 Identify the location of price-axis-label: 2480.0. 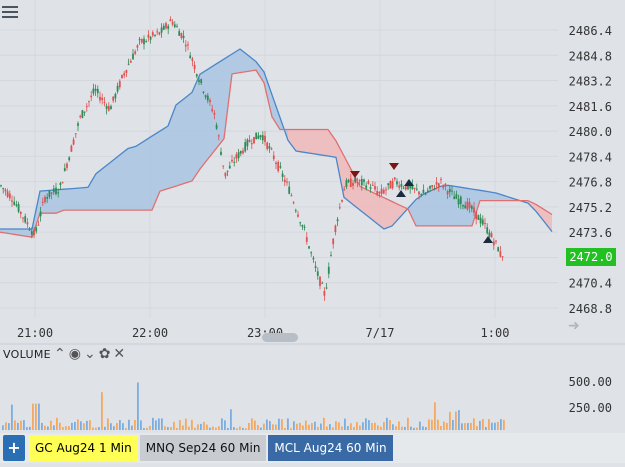
(590, 132).